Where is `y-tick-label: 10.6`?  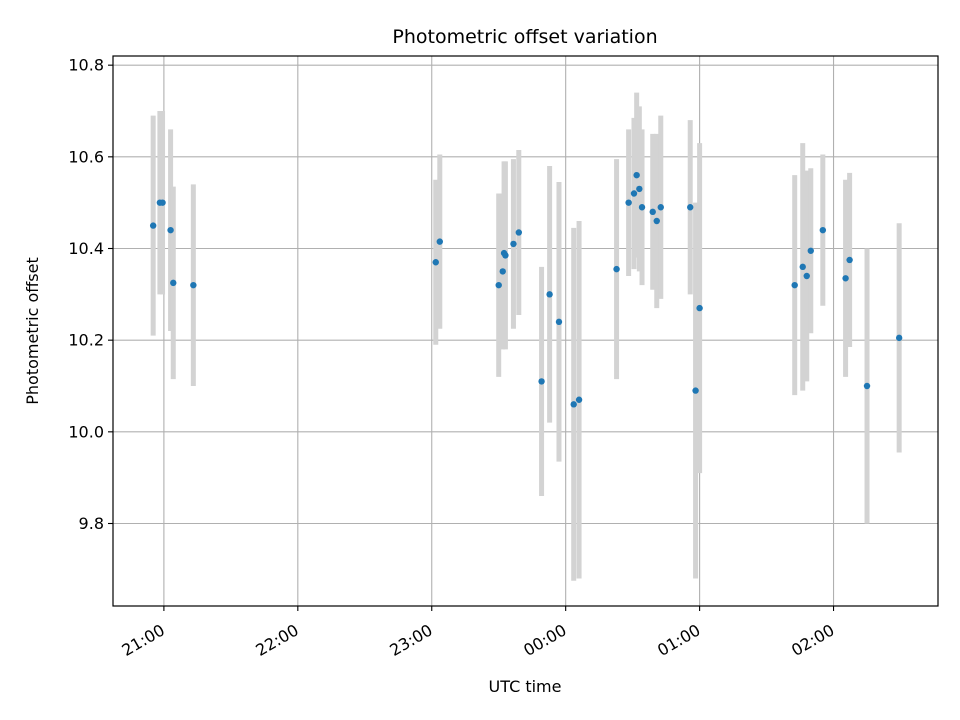 y-tick-label: 10.6 is located at coordinates (86, 156).